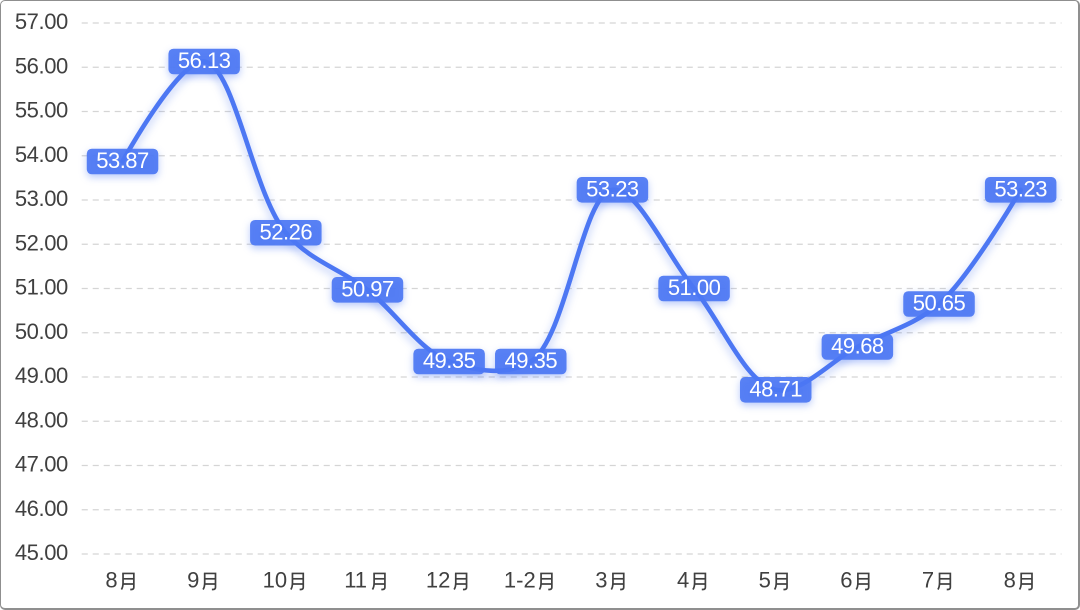 The width and height of the screenshot is (1080, 610). What do you see at coordinates (683, 580) in the screenshot?
I see `svg-text: 4` at bounding box center [683, 580].